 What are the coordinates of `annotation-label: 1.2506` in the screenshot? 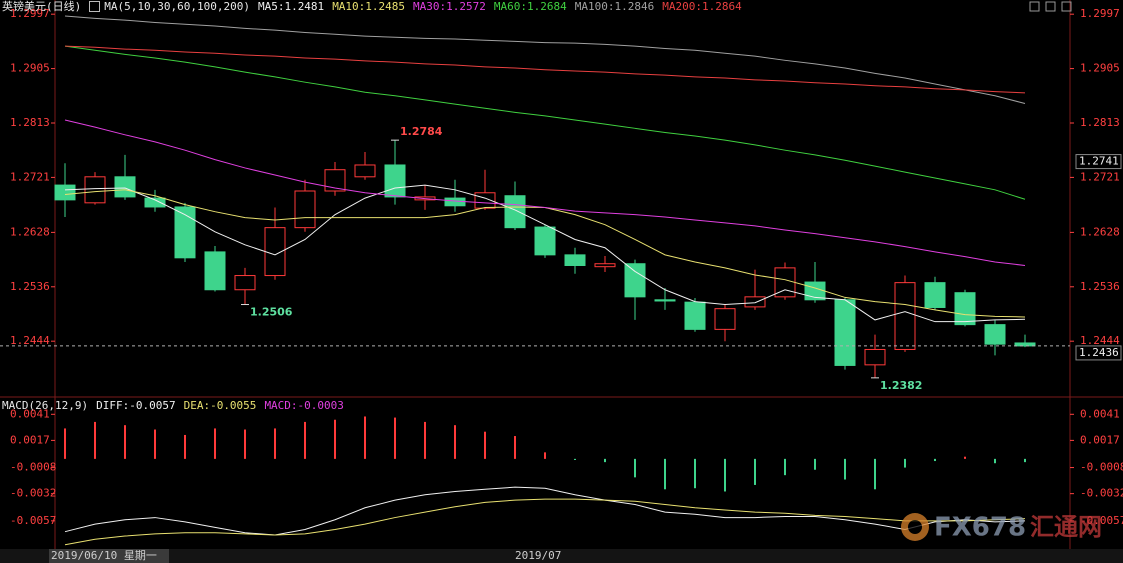 It's located at (271, 312).